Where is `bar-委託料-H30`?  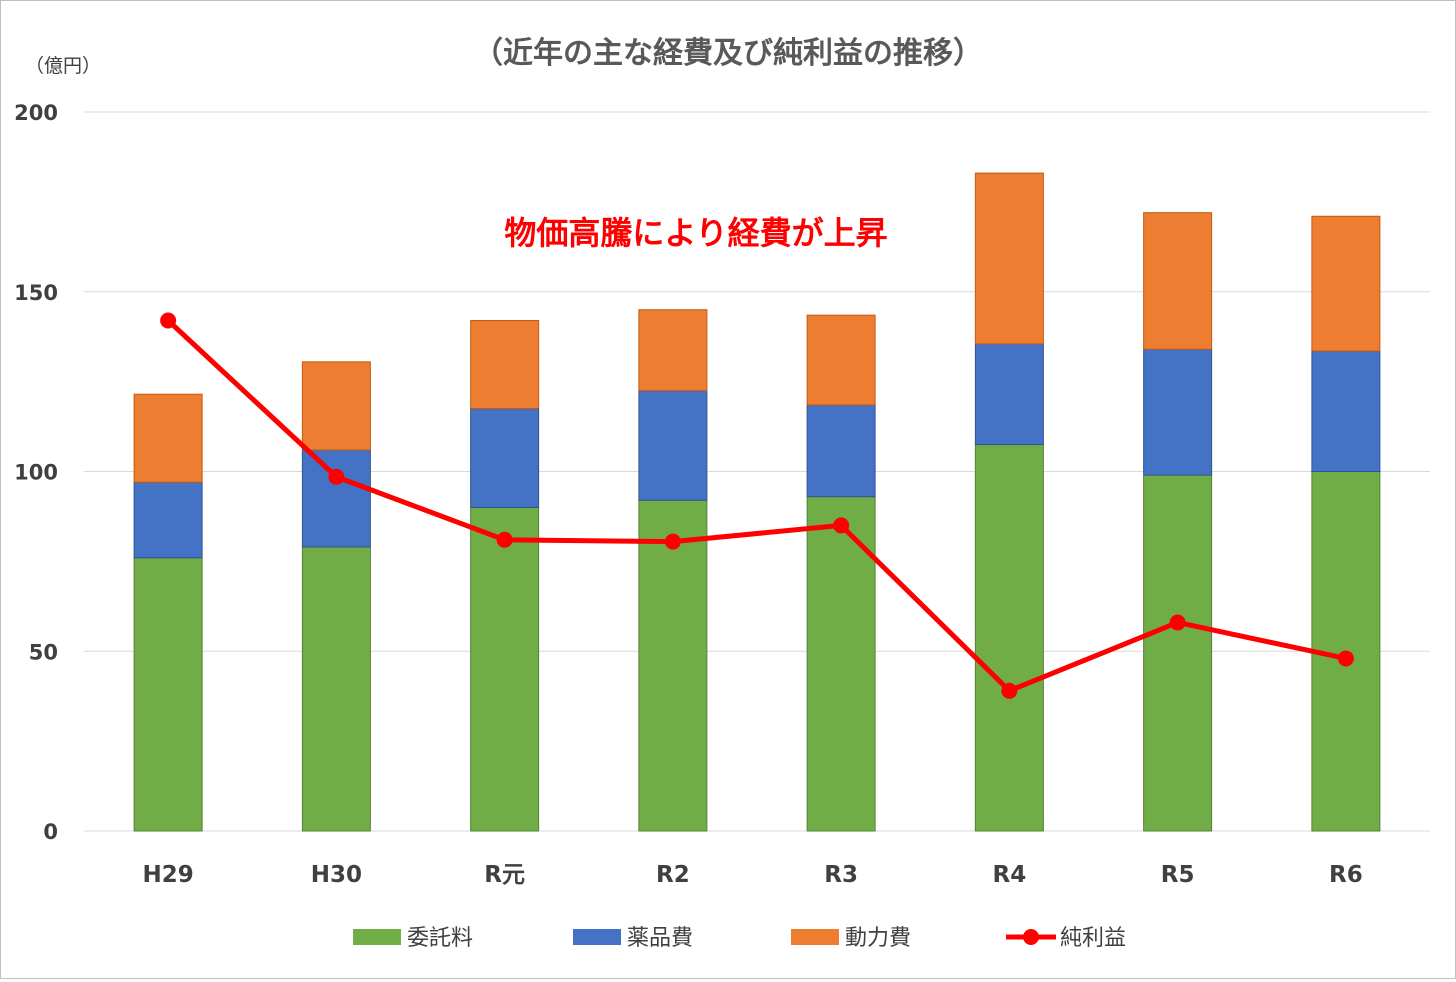 bar-委託料-H30 is located at coordinates (336, 689).